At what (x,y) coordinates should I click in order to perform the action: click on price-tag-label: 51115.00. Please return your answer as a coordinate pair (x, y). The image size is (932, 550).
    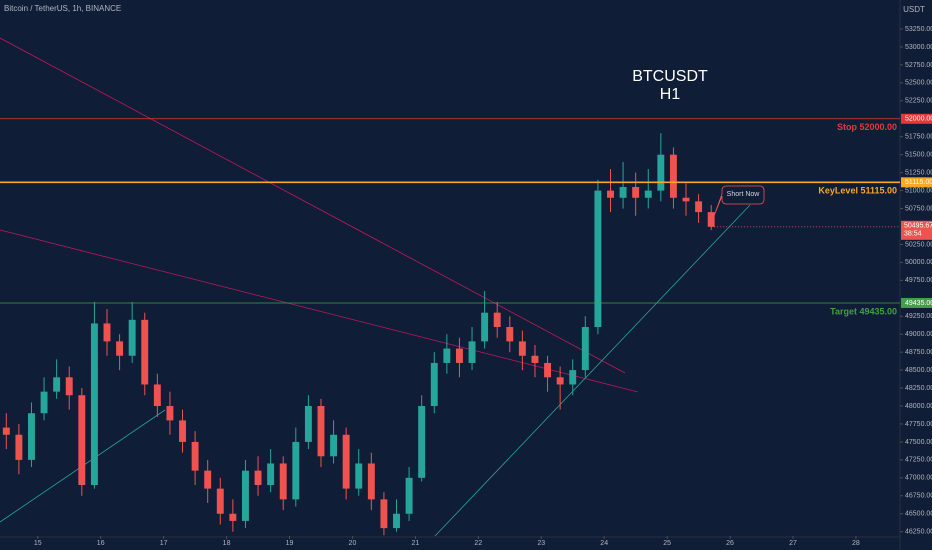
    Looking at the image, I should click on (918, 182).